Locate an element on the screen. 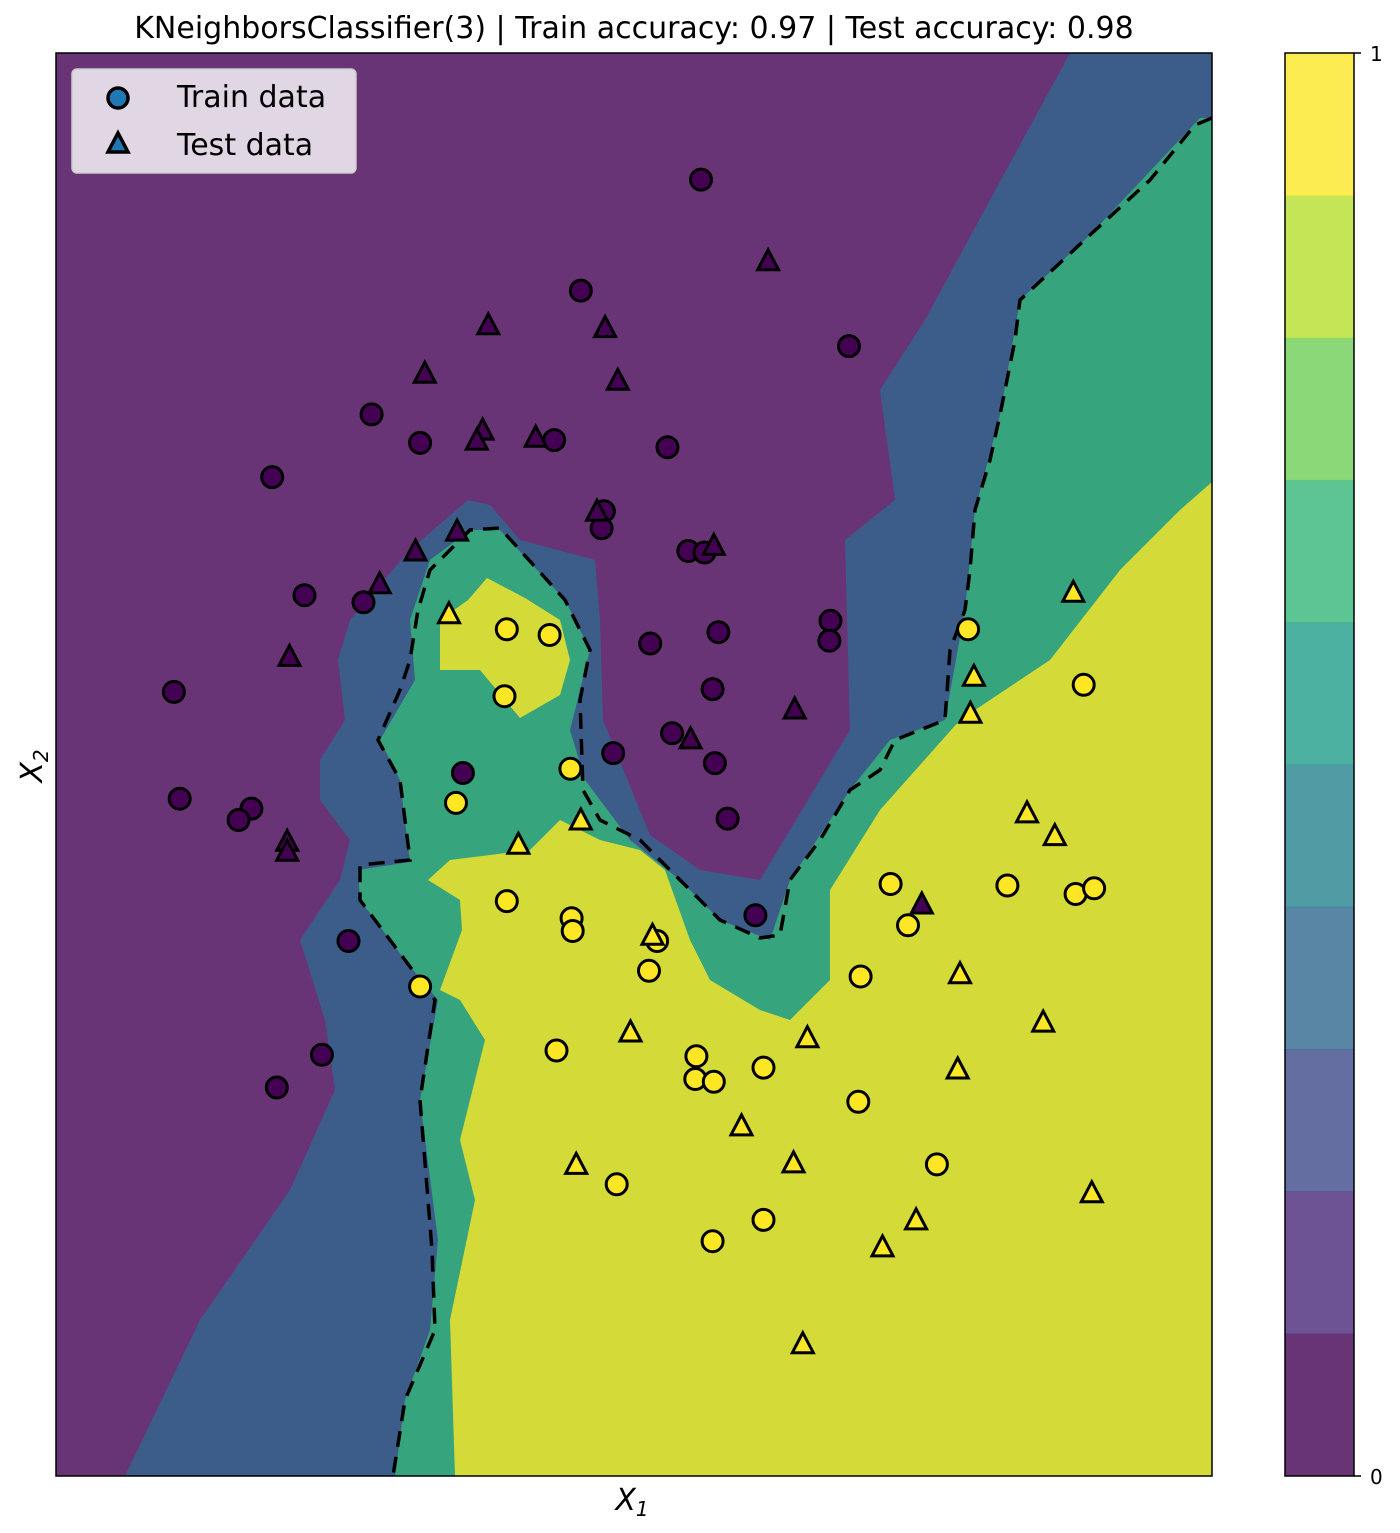  legend-label-train: Train data is located at coordinates (251, 97).